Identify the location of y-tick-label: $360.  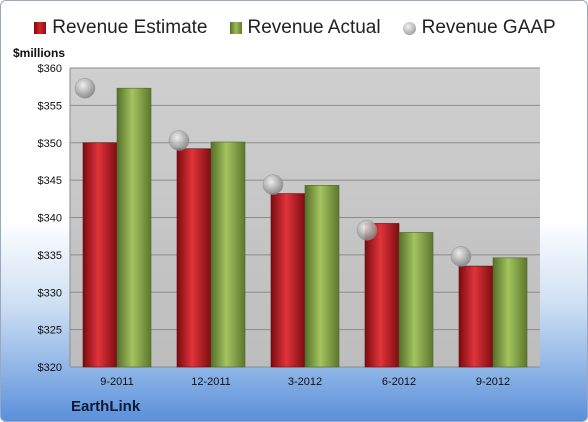
(50, 69).